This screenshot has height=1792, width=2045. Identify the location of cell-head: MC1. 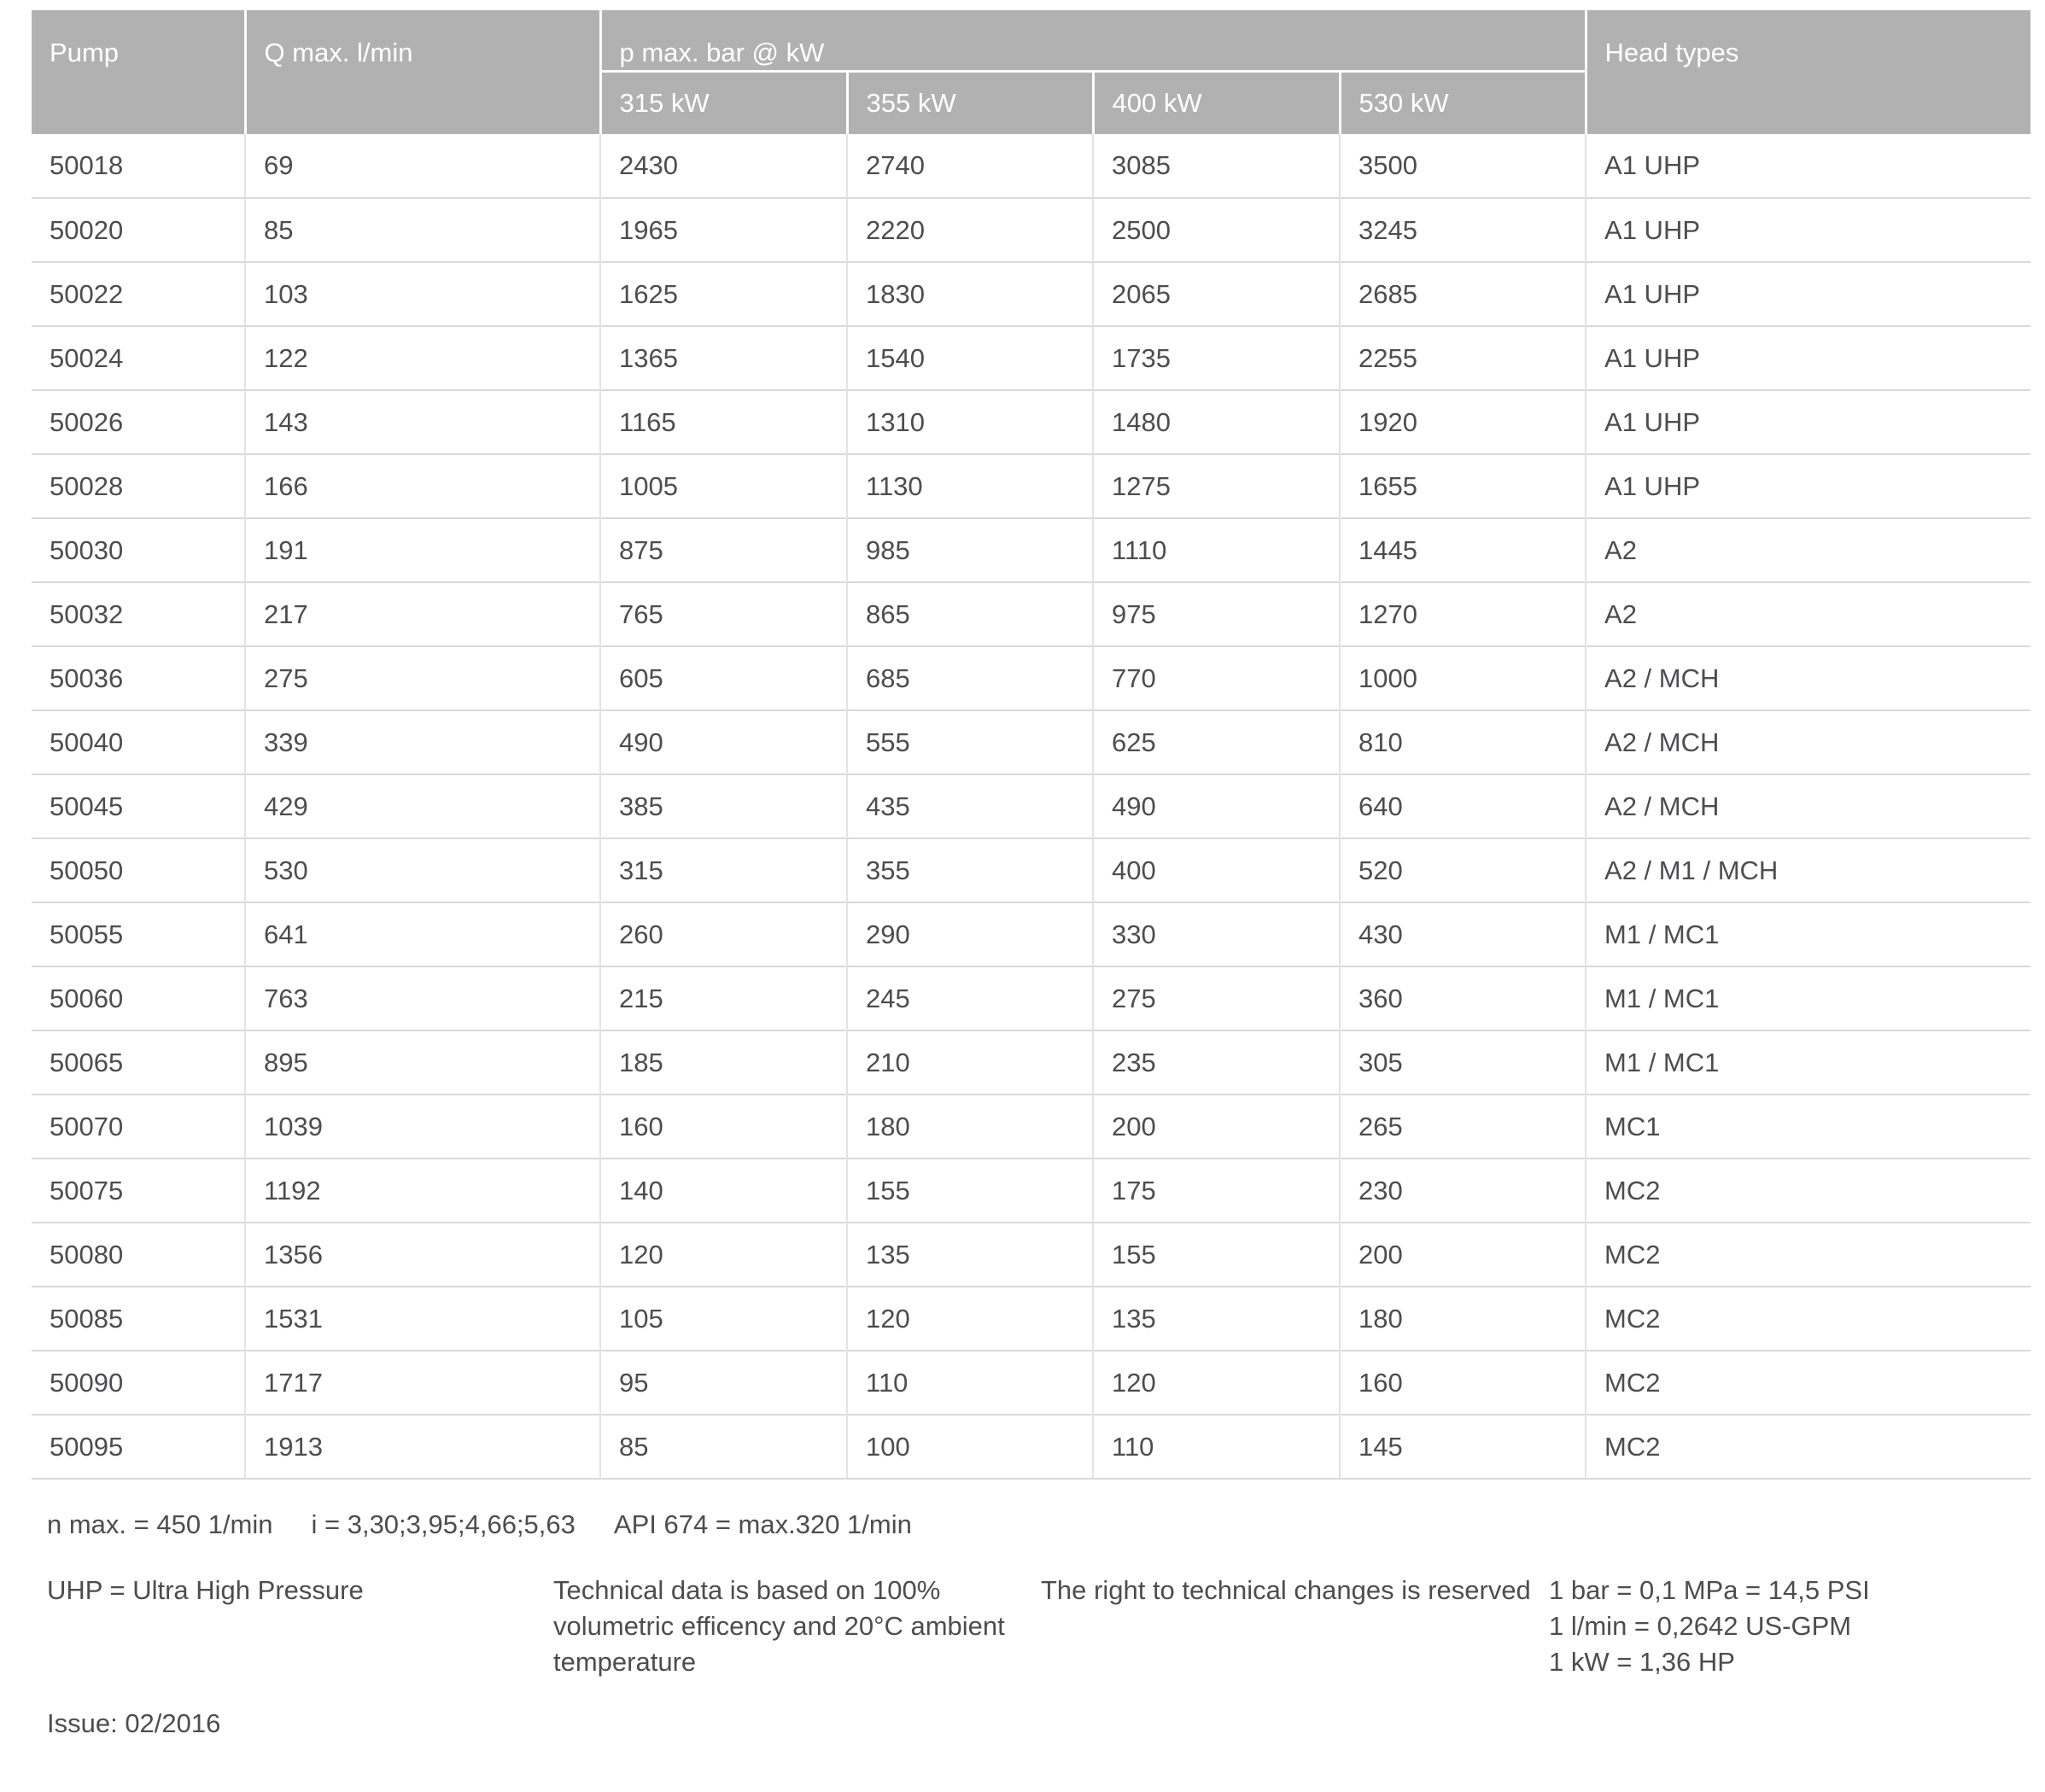
(1808, 1126).